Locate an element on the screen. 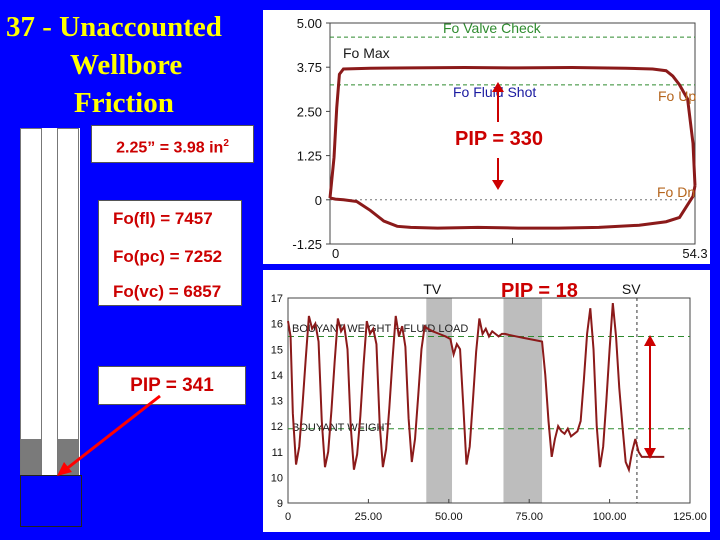 The image size is (720, 540). pip-range-arrowhead-bottom is located at coordinates (650, 453).